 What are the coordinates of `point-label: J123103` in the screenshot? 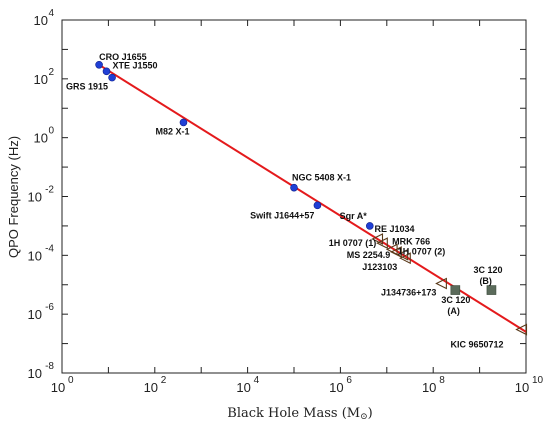 It's located at (379, 267).